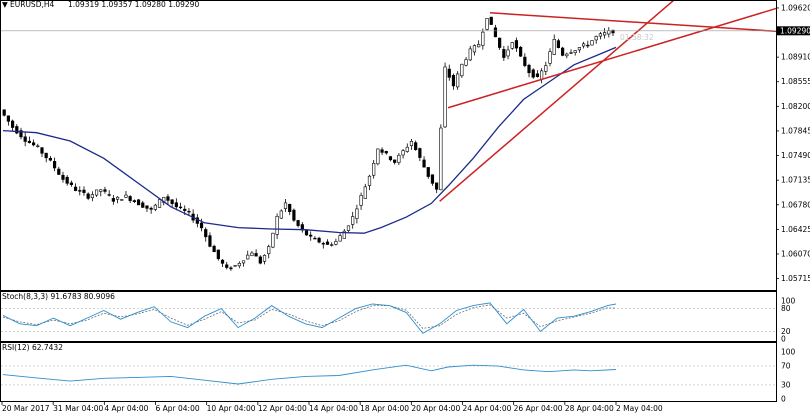 The width and height of the screenshot is (810, 414). Describe the element at coordinates (795, 229) in the screenshot. I see `price-tick-label: 1.06425` at that location.